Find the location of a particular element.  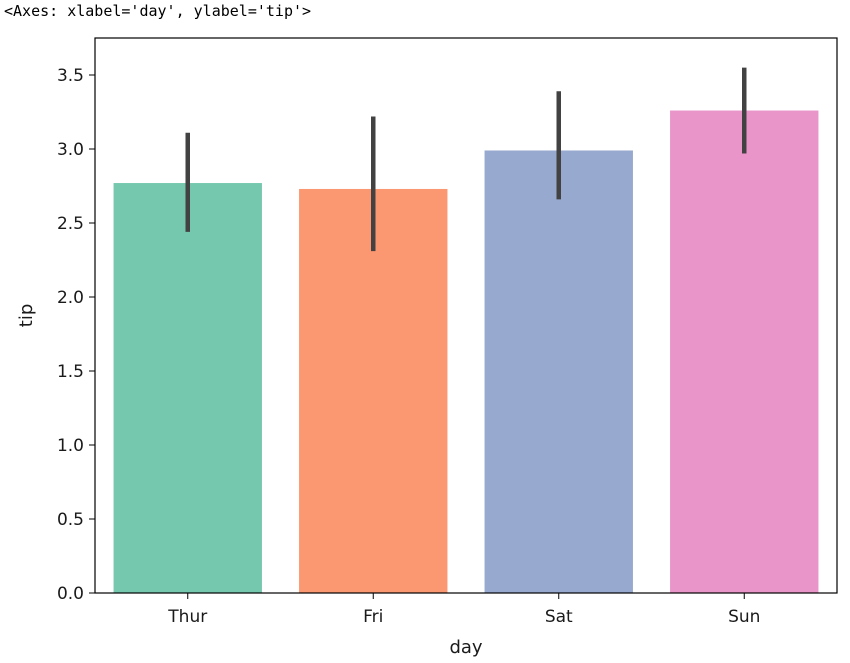

y-tick-label: 2.0 is located at coordinates (70, 298).